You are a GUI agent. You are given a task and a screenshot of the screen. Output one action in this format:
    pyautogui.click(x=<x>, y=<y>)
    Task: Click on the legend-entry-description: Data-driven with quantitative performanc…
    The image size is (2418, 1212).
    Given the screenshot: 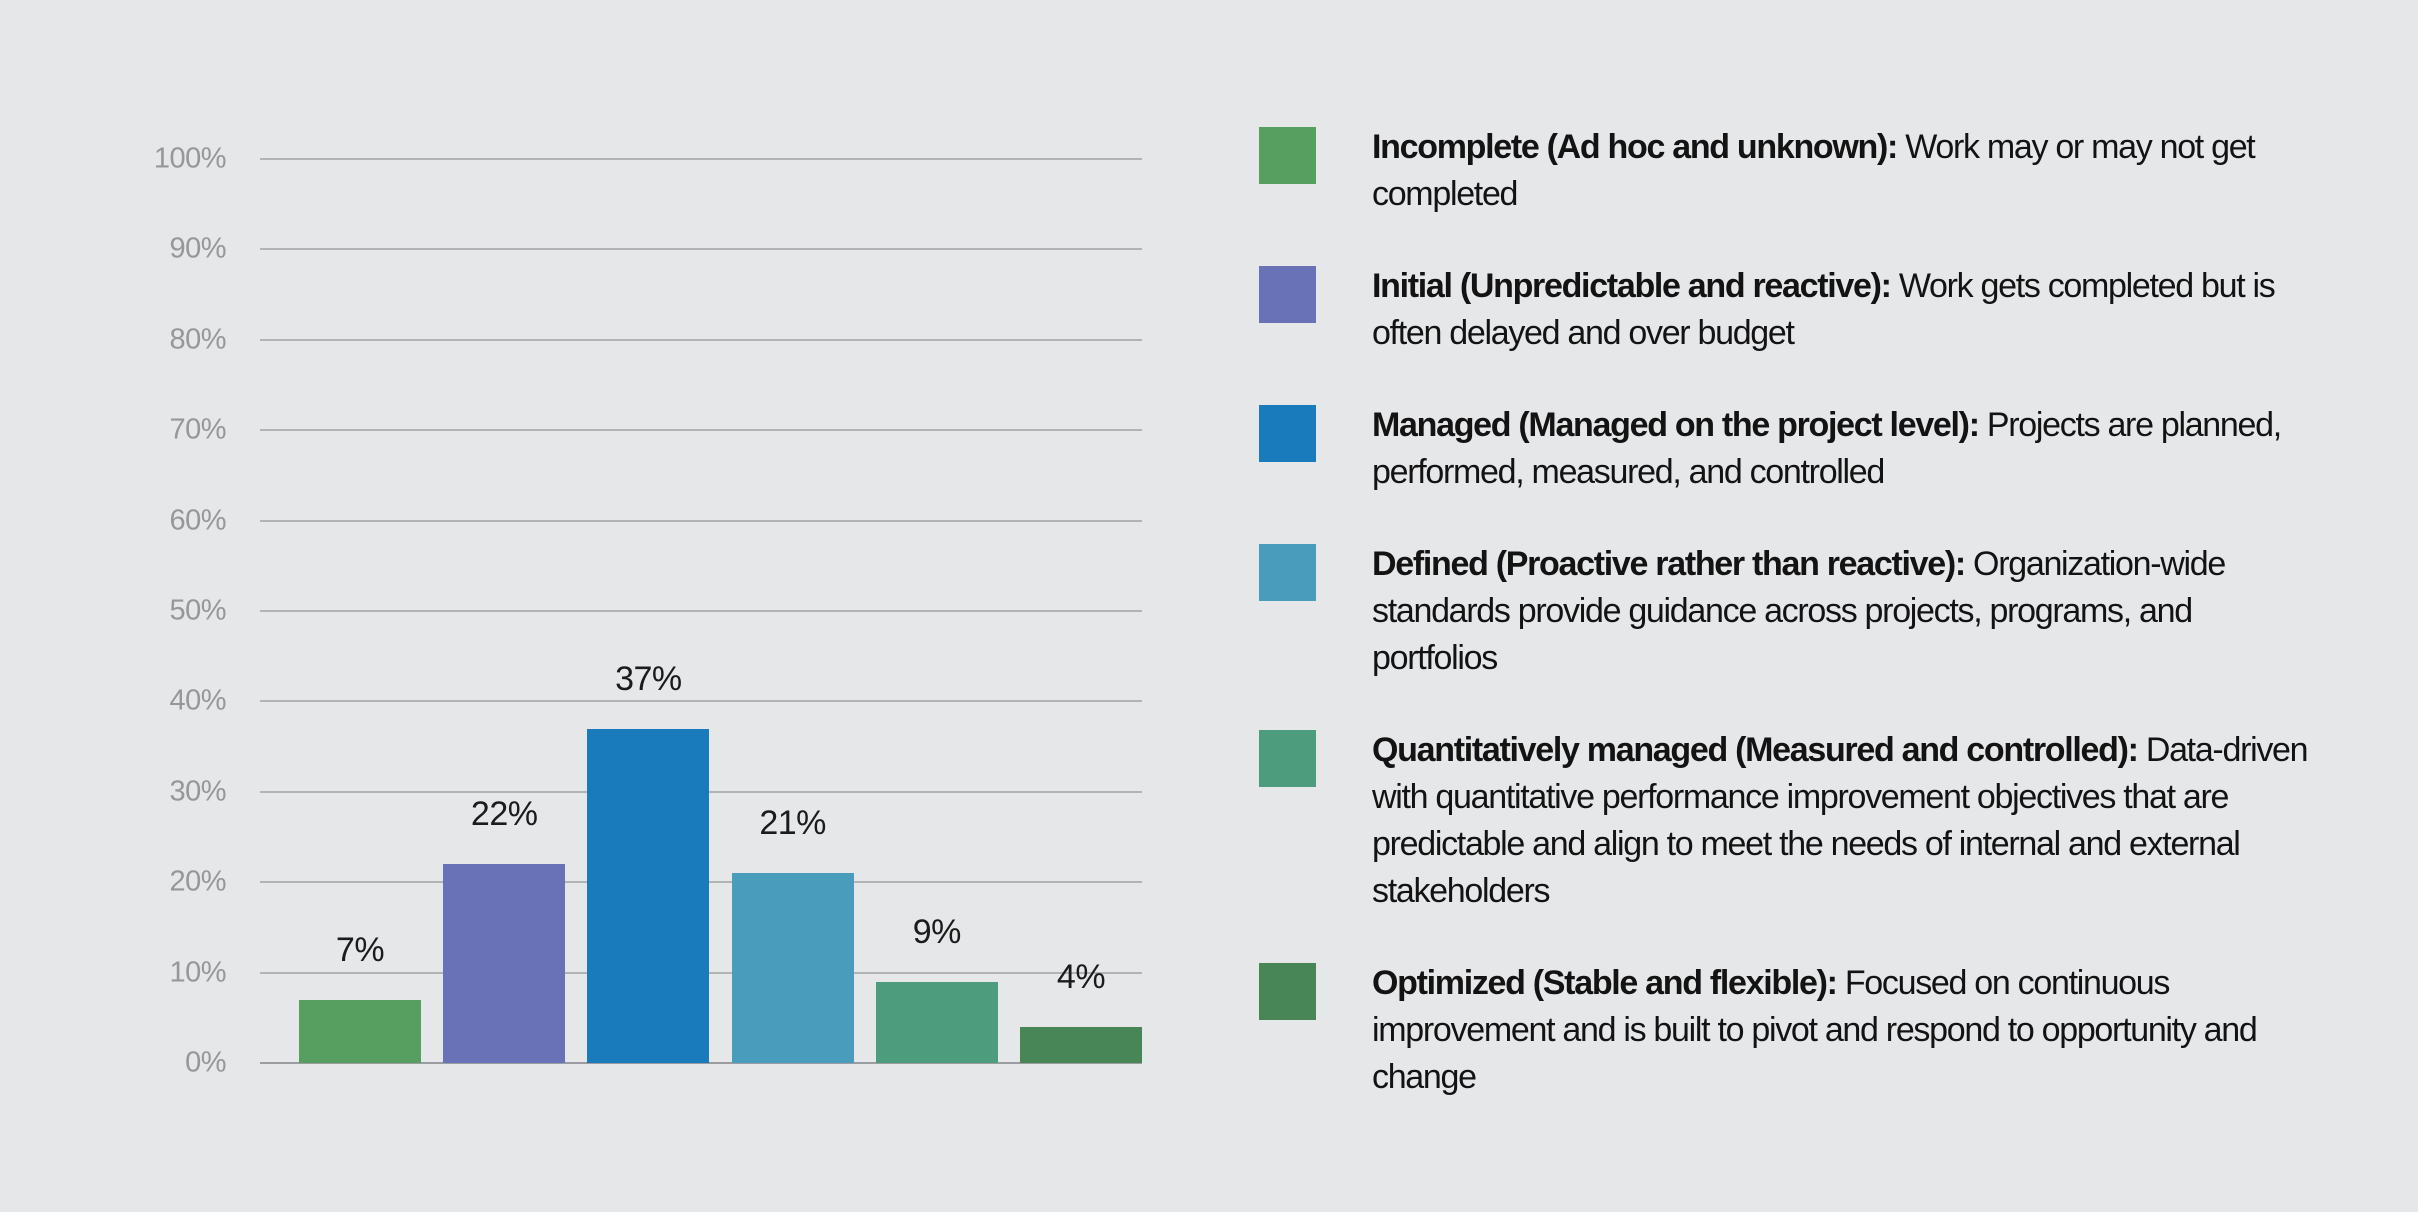 What is the action you would take?
    pyautogui.click(x=1840, y=820)
    